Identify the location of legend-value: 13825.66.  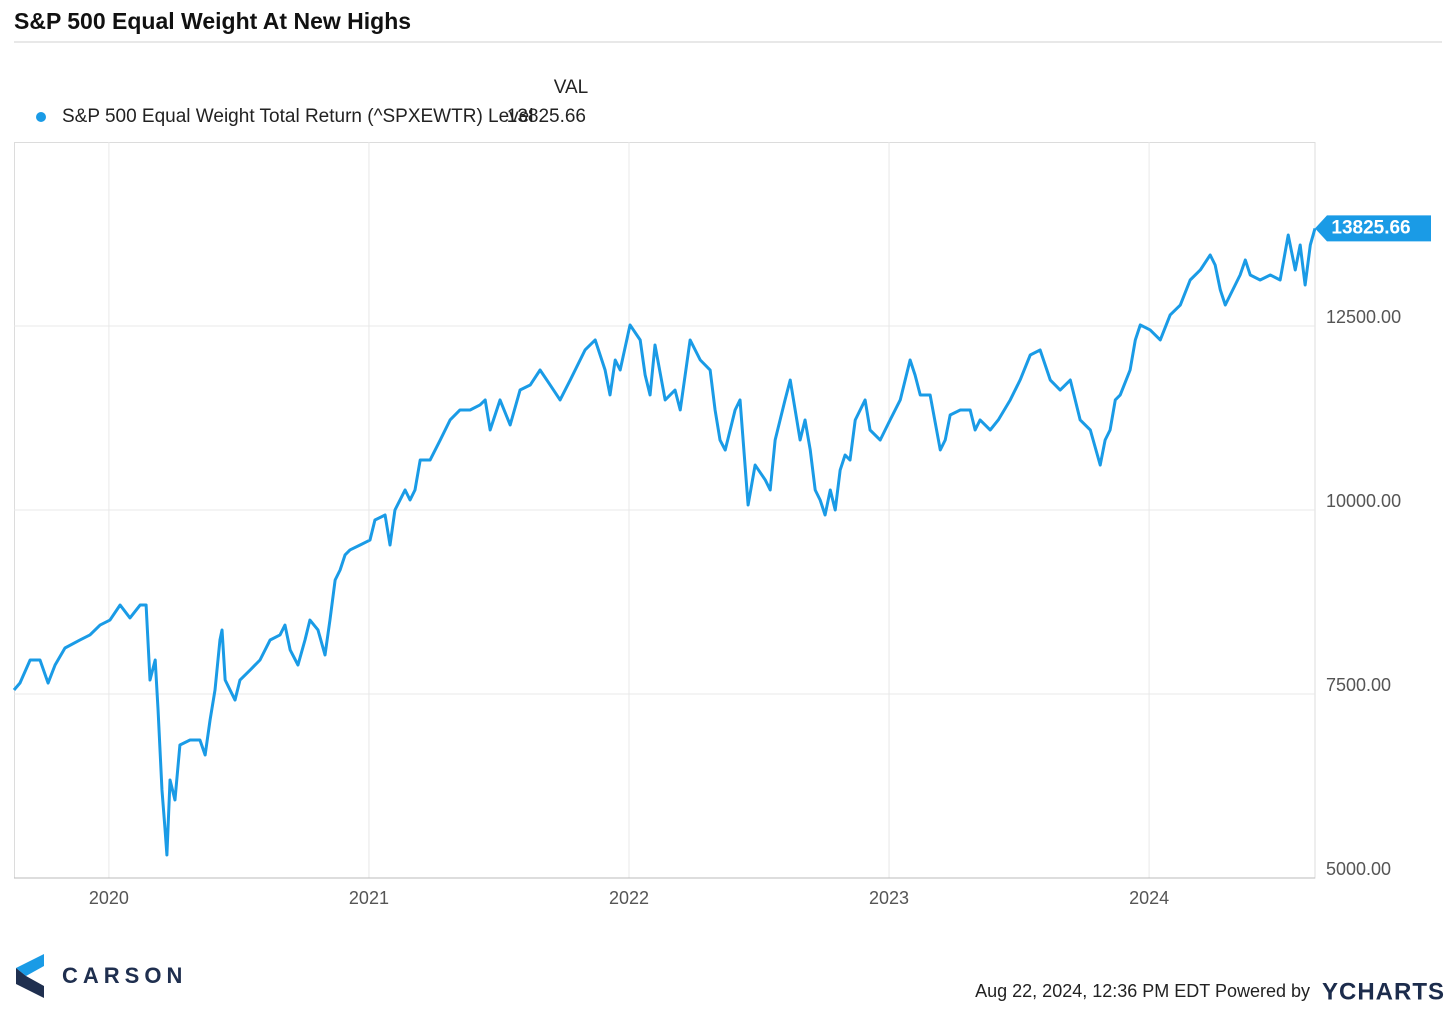
(546, 116).